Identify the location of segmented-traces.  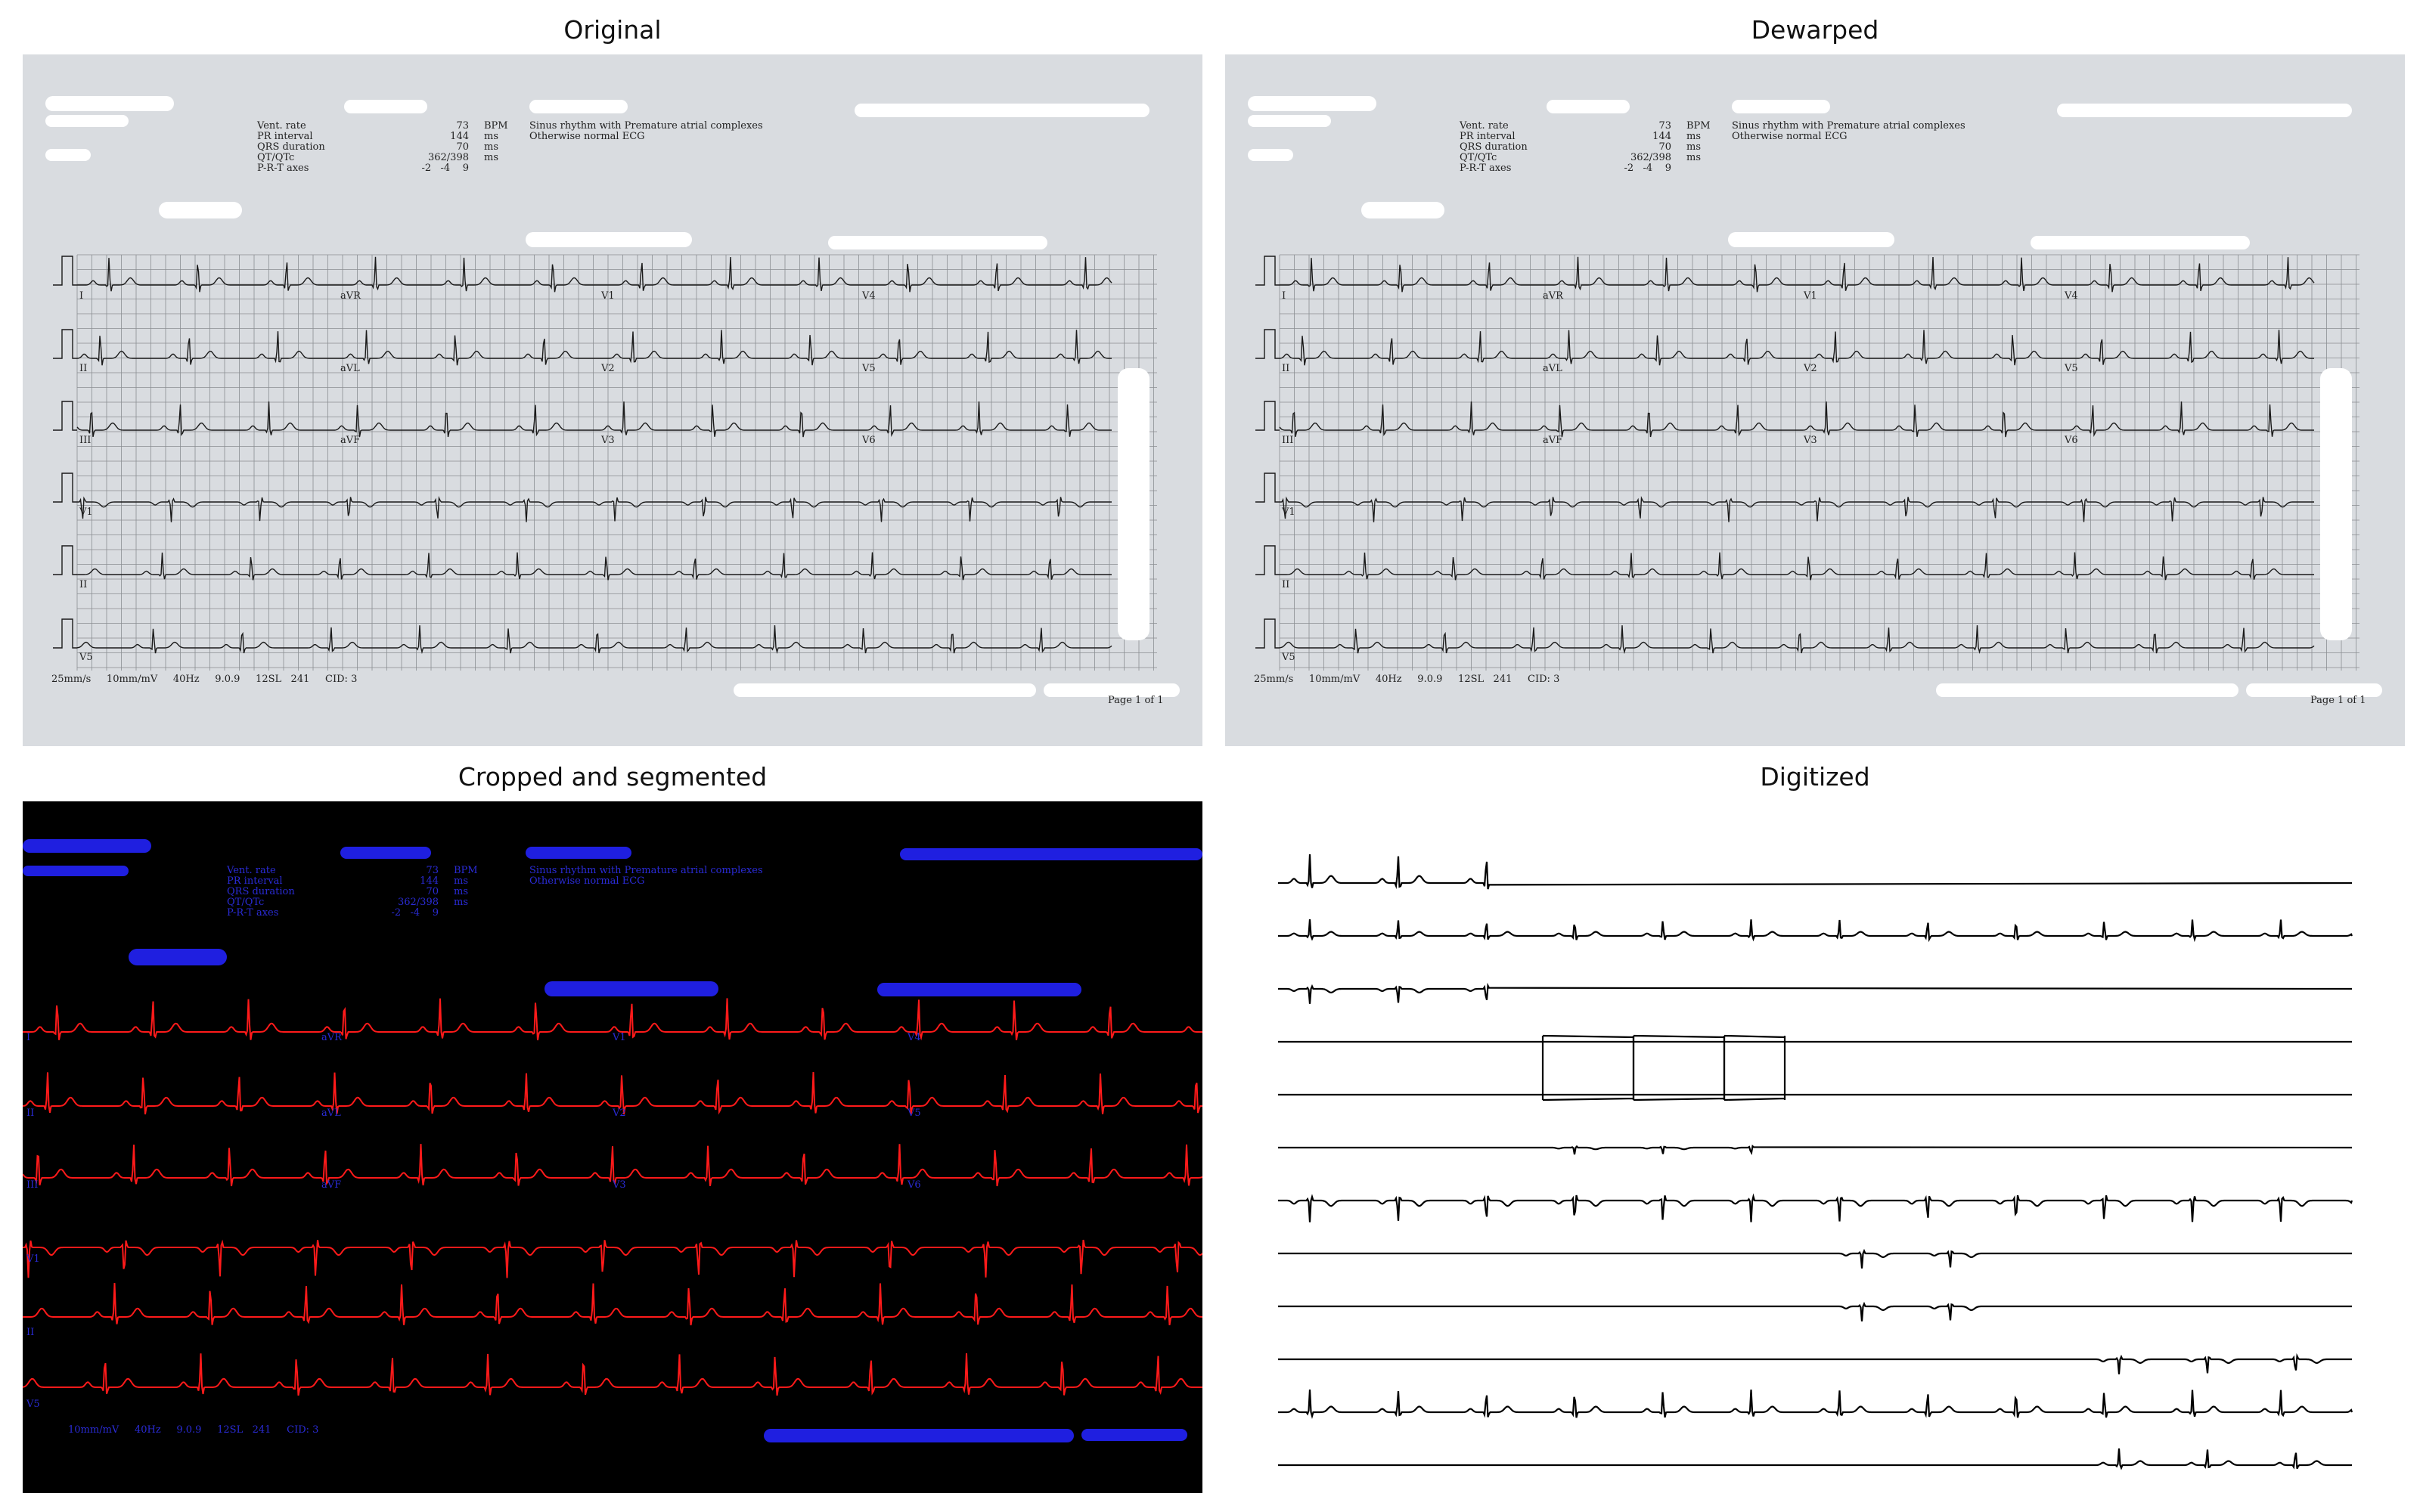
(612, 1197).